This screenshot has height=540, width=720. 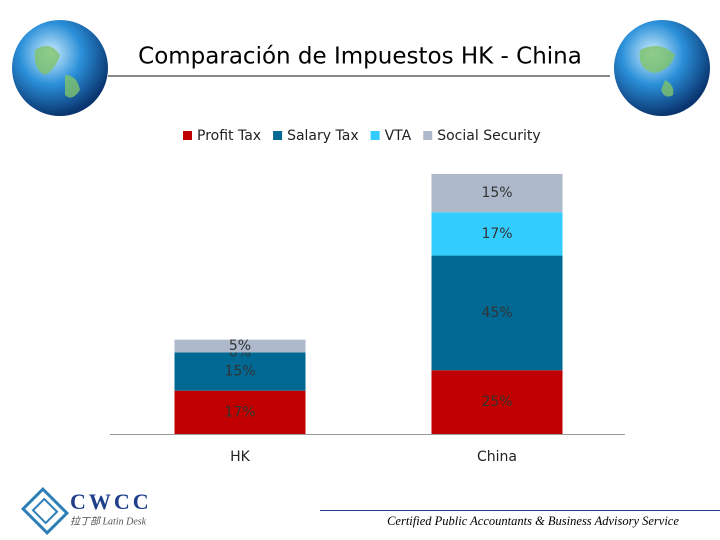 I want to click on chart-title: Comparación de Impuestos HK - China, so click(x=360, y=57).